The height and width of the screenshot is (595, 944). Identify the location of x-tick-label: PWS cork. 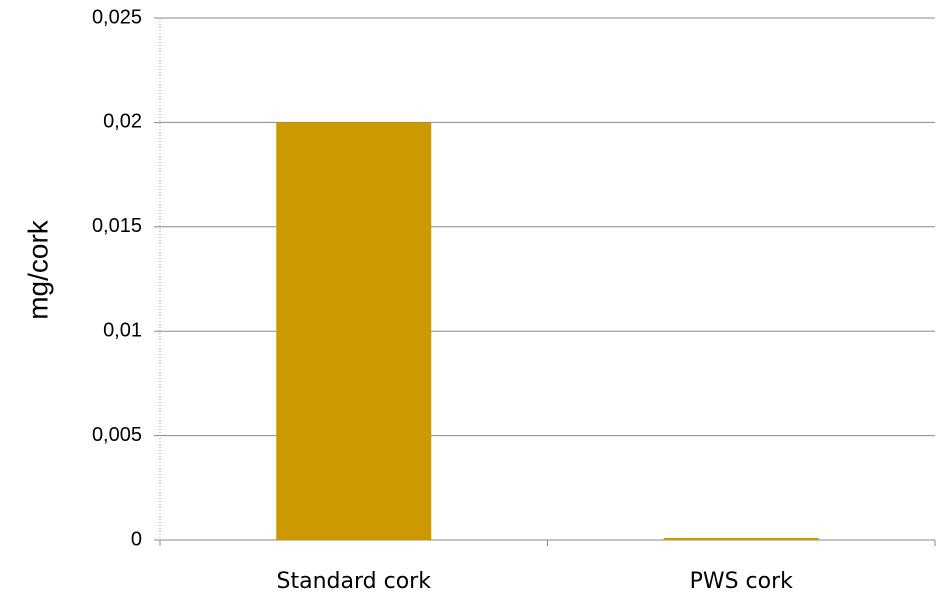
(742, 581).